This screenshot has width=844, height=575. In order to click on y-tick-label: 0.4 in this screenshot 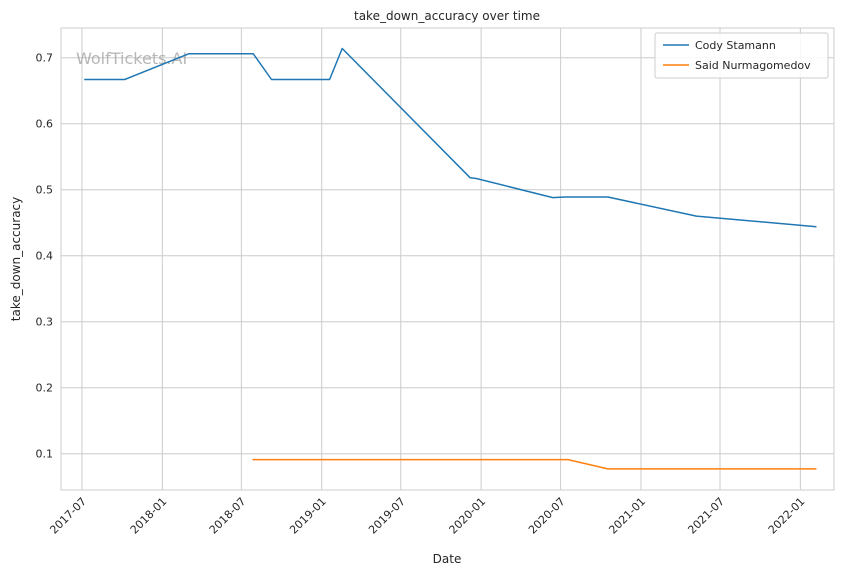, I will do `click(45, 256)`.